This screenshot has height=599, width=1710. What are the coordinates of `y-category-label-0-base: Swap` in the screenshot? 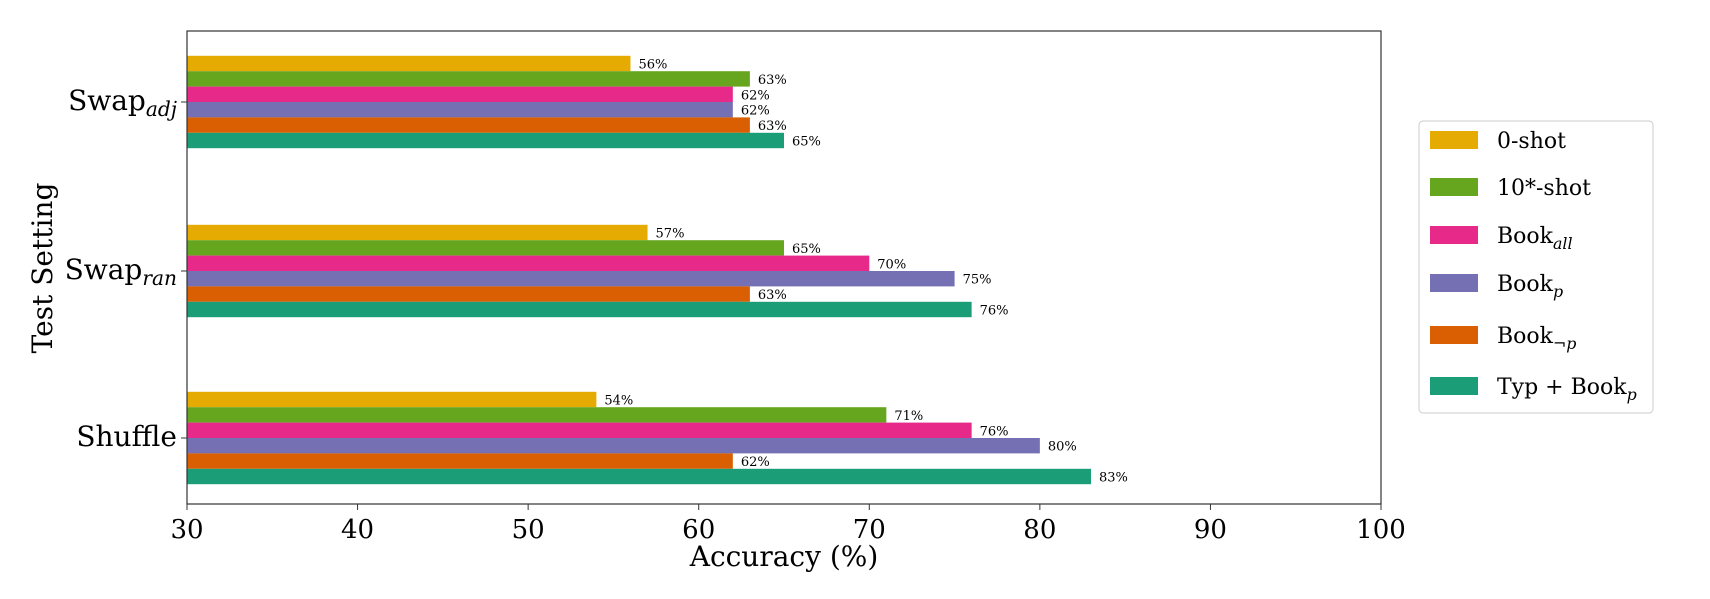 It's located at (107, 100).